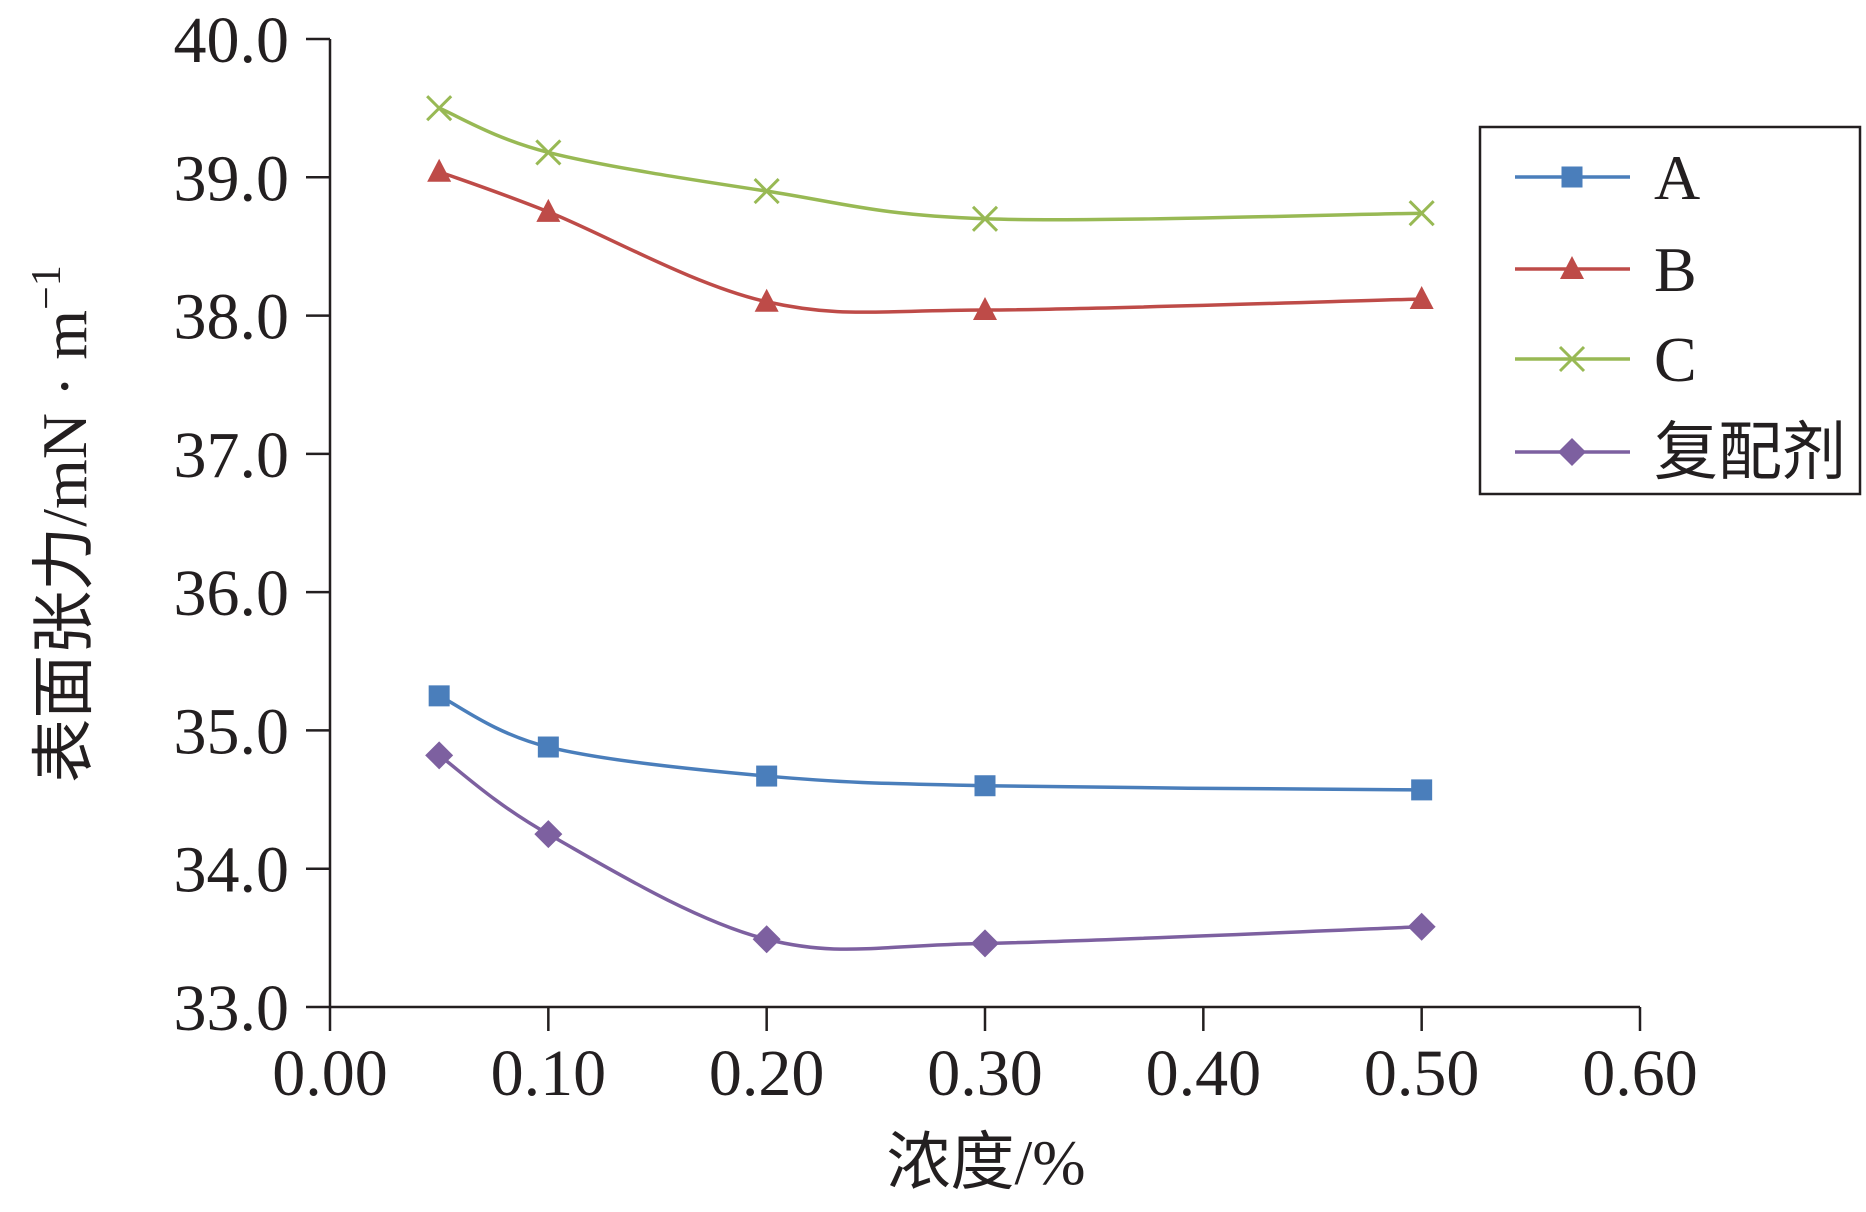 This screenshot has height=1212, width=1866. Describe the element at coordinates (1606, 269) in the screenshot. I see `legend-item-1: B` at that location.